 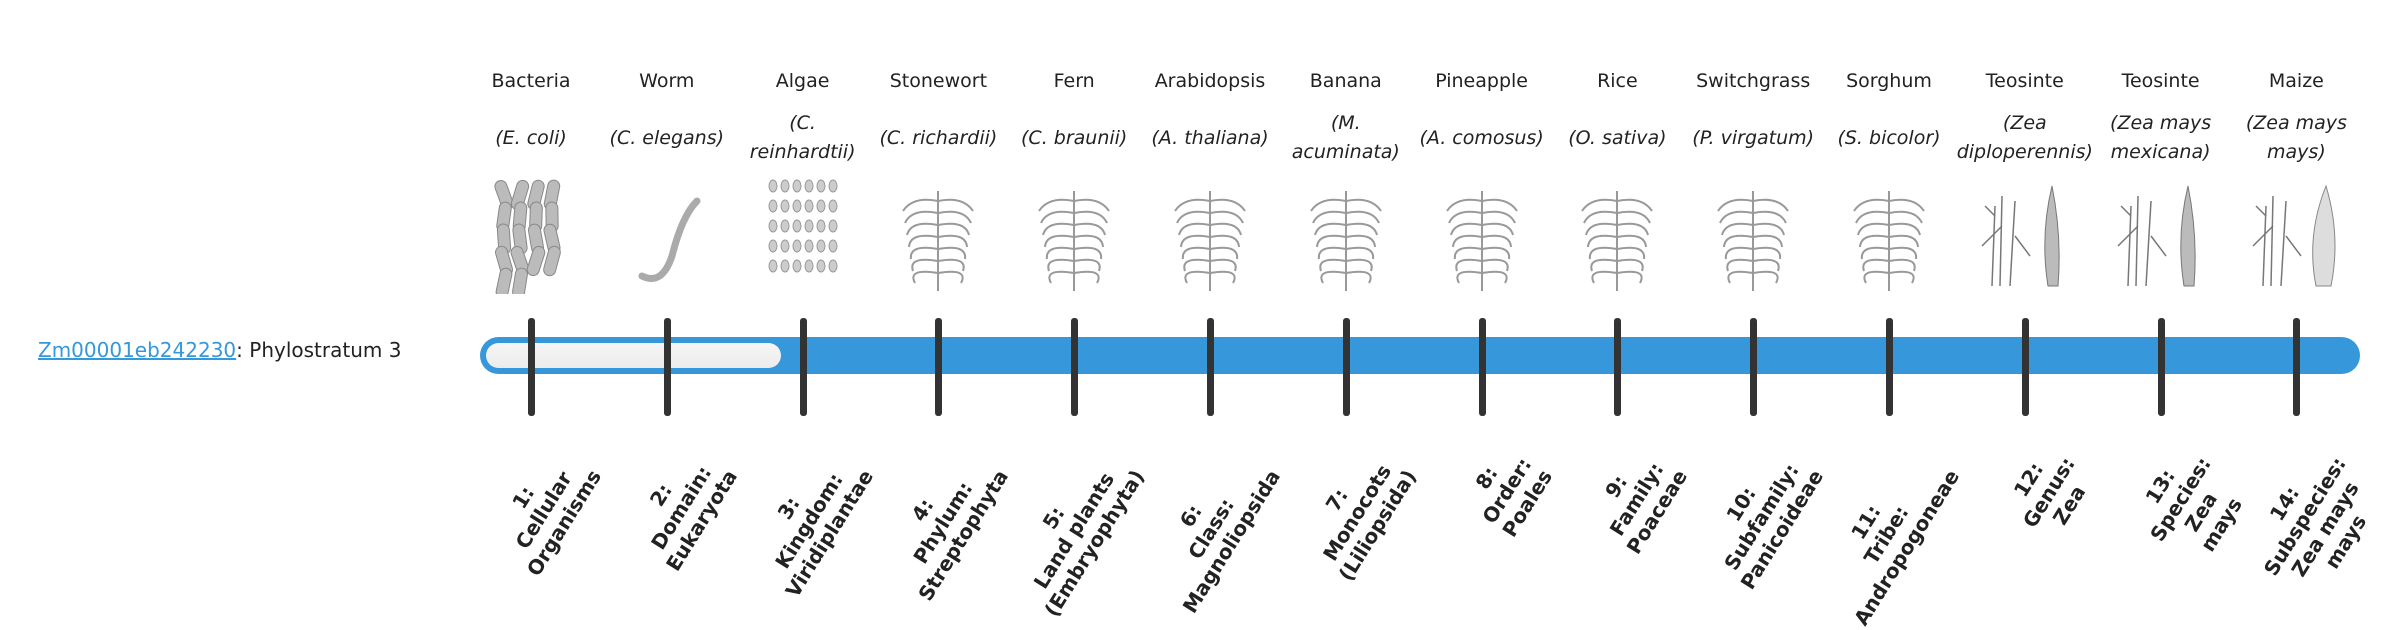 I want to click on organism-column: Rice (O. sativa), so click(x=1617, y=118).